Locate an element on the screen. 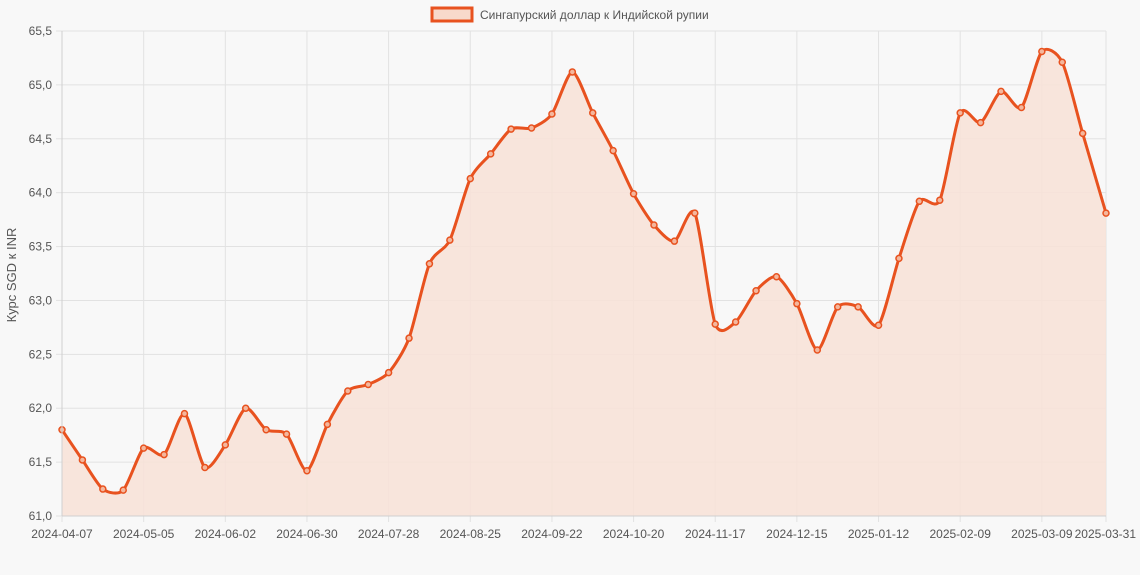 The width and height of the screenshot is (1140, 575). legend-swatch is located at coordinates (452, 14).